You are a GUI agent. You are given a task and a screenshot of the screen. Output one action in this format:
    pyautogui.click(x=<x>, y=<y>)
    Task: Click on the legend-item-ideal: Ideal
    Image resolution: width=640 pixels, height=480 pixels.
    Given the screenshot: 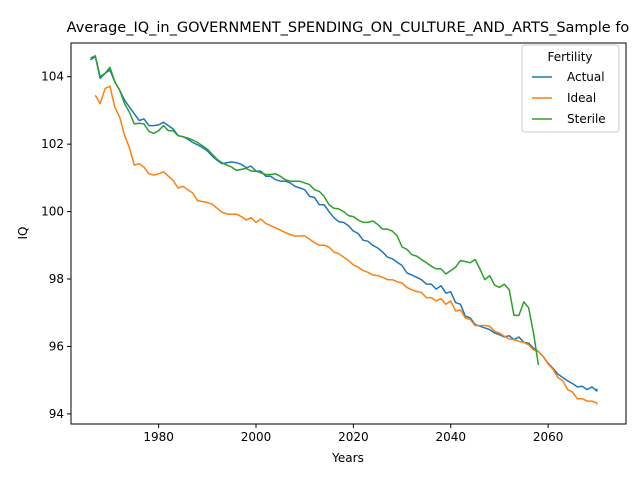 What is the action you would take?
    pyautogui.click(x=564, y=98)
    